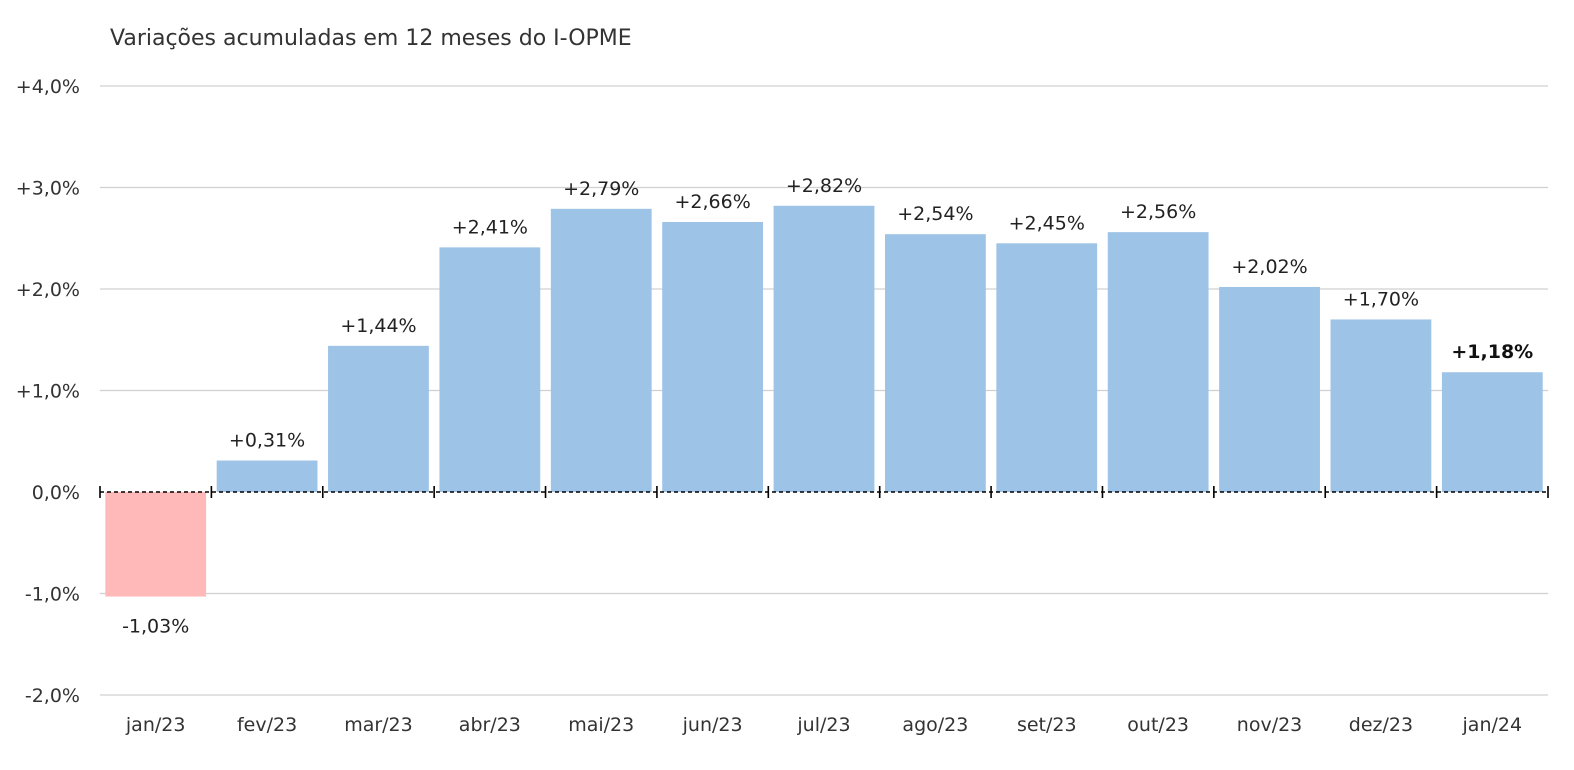 Image resolution: width=1574 pixels, height=770 pixels. I want to click on data-label: +1,18%, so click(1492, 352).